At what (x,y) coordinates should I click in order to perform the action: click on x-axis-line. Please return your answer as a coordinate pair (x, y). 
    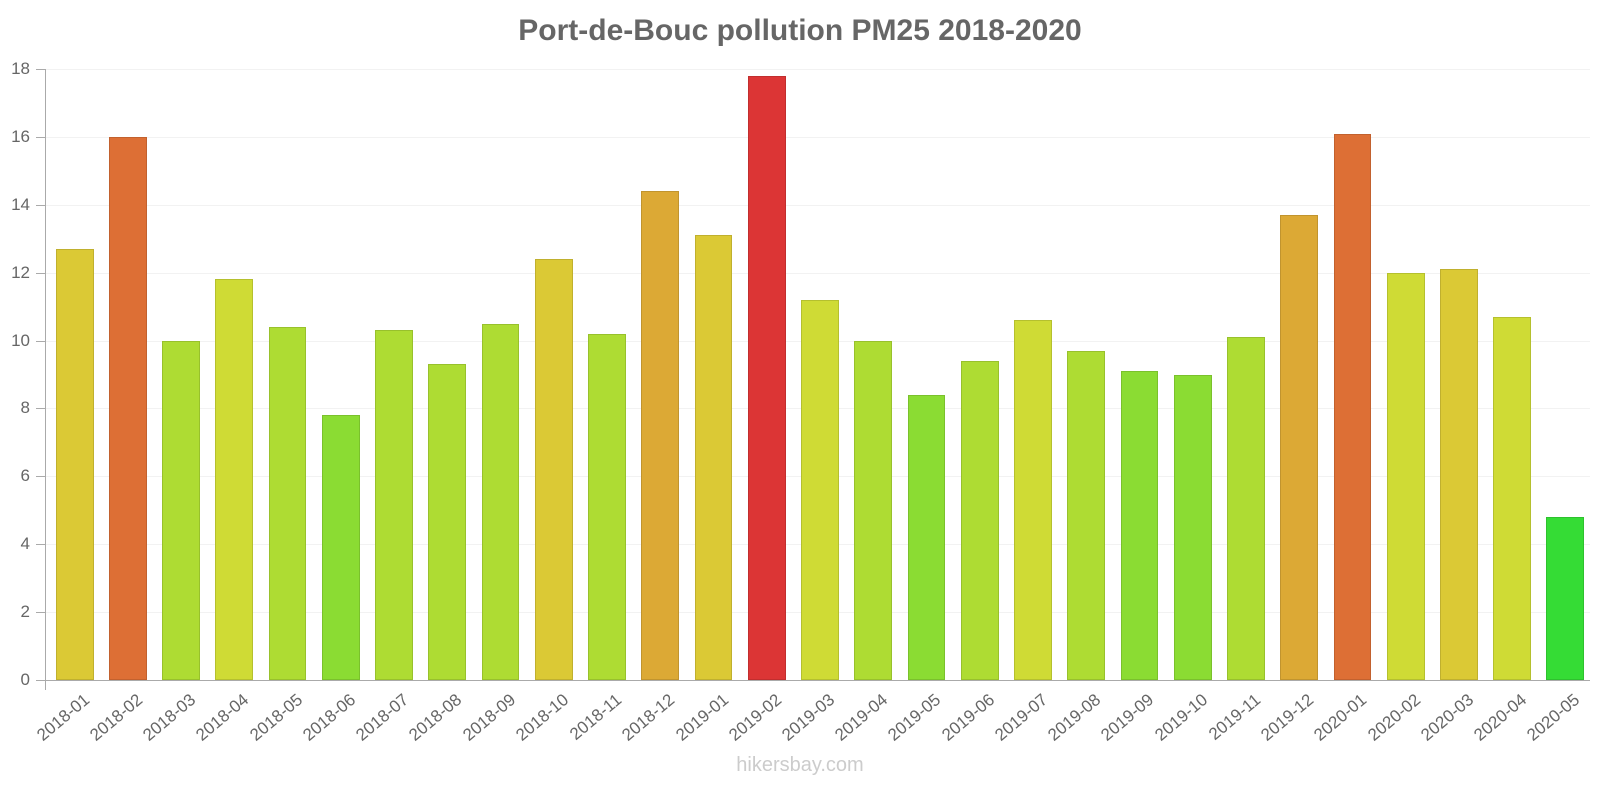
    Looking at the image, I should click on (813, 680).